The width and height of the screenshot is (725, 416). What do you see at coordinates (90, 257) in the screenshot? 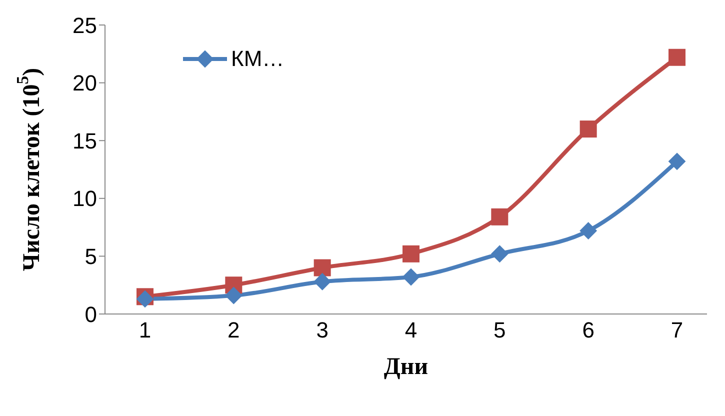
I see `y-tick-label: 5` at bounding box center [90, 257].